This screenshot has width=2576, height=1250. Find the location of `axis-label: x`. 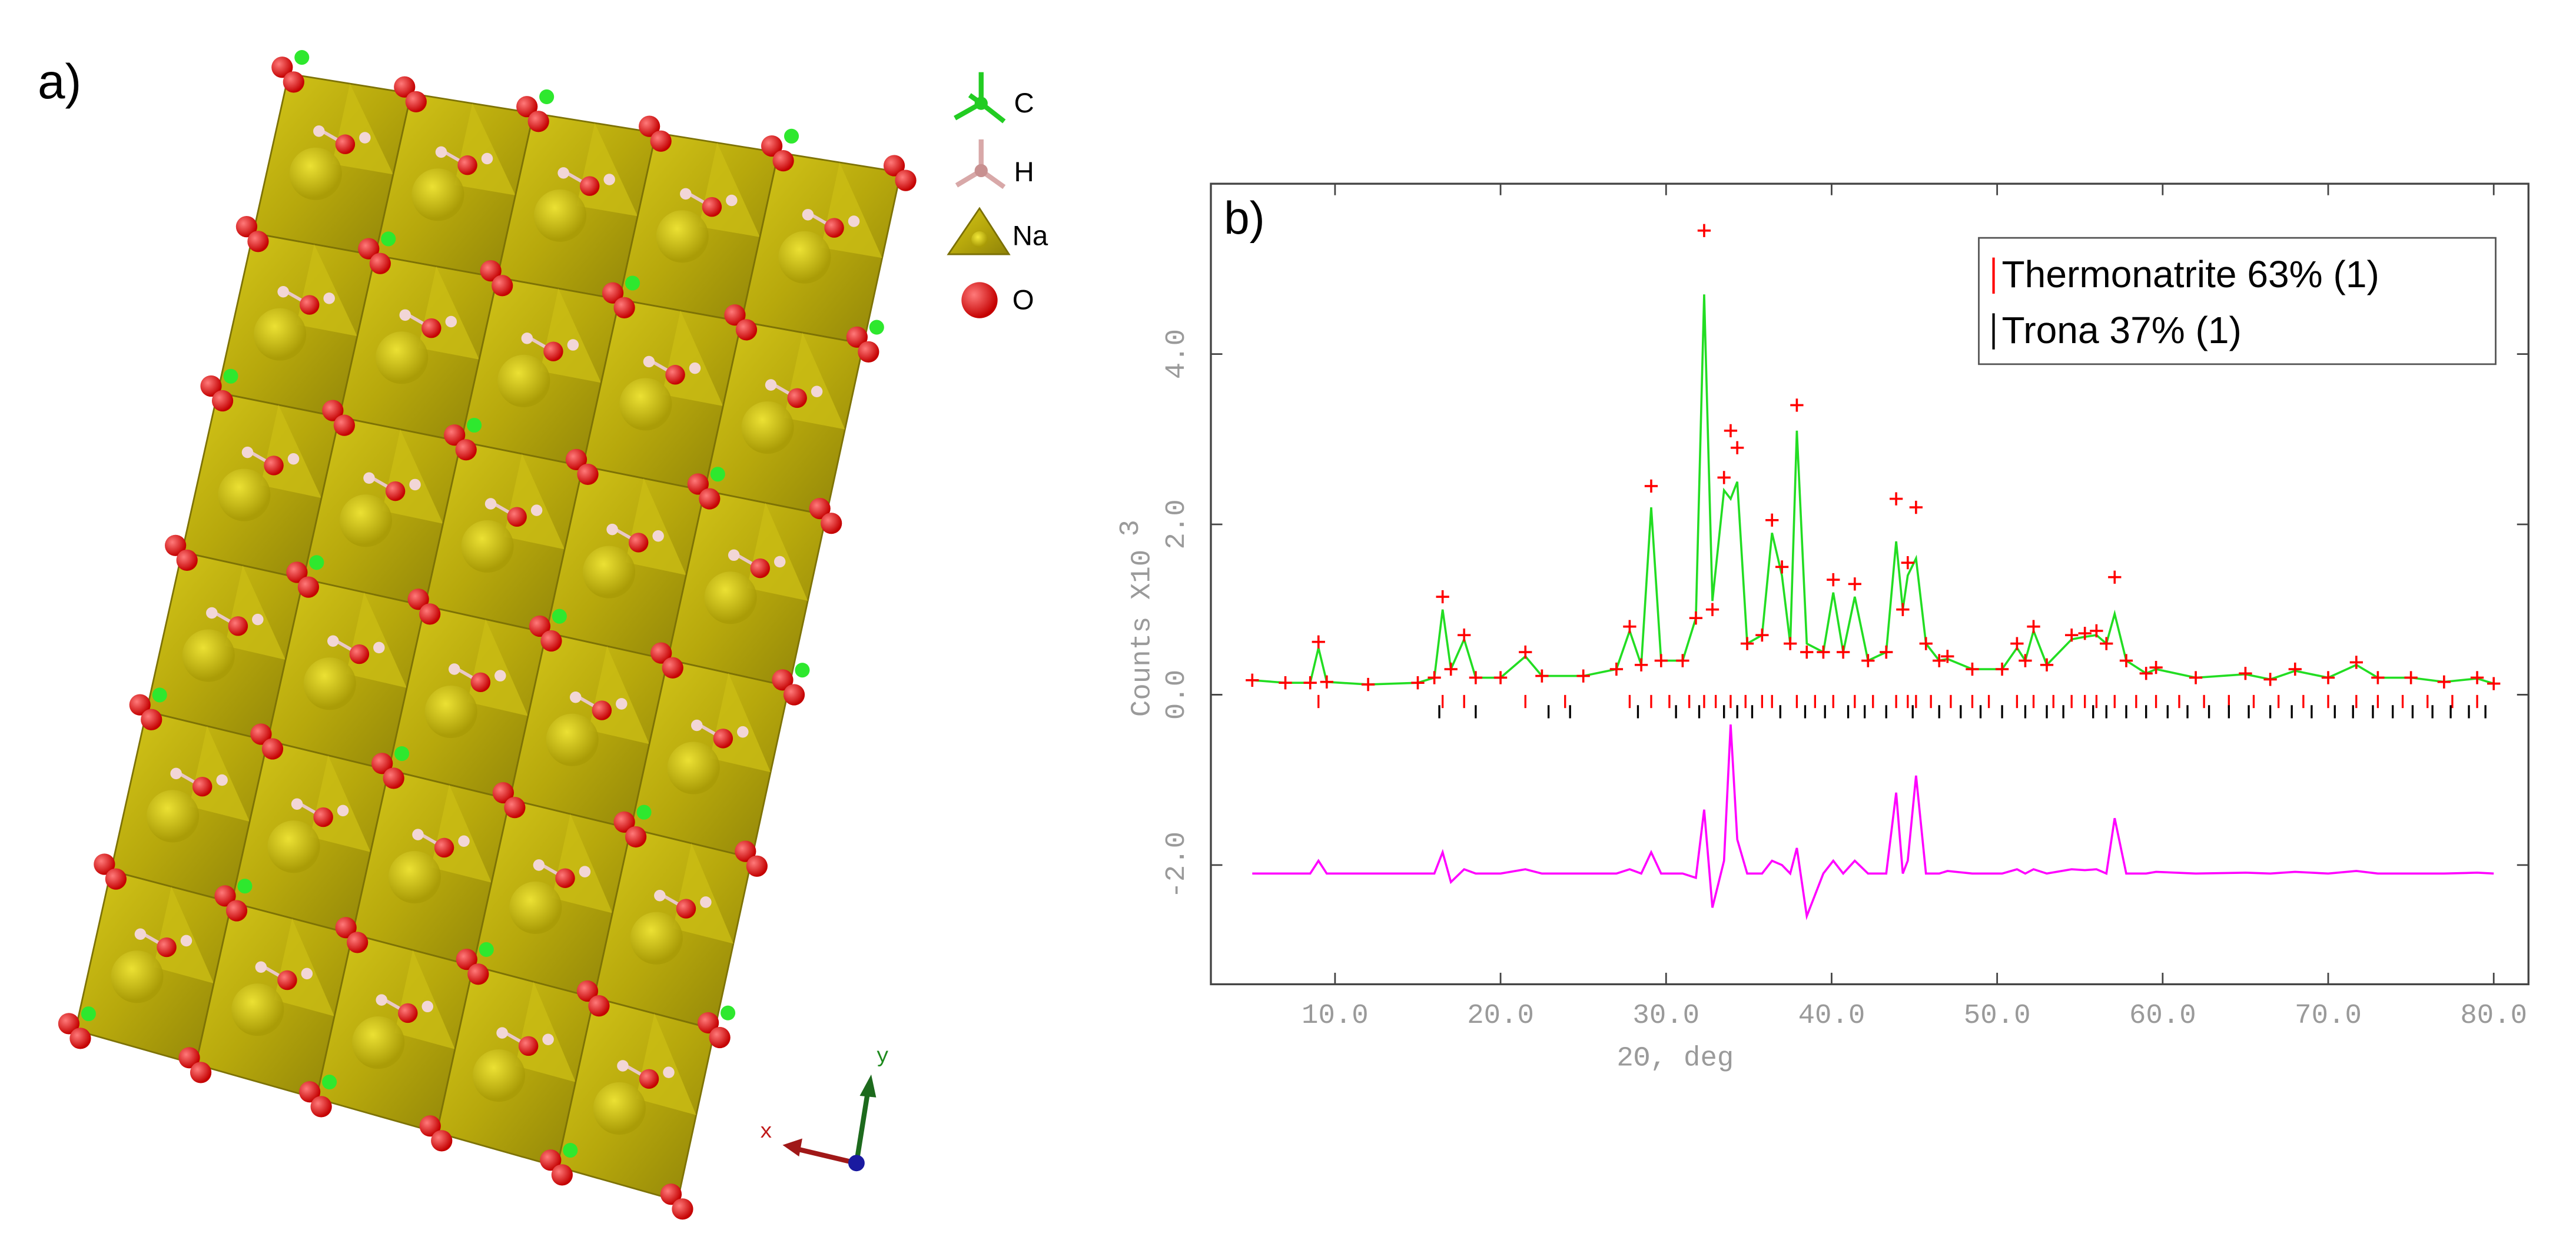

axis-label: x is located at coordinates (765, 1132).